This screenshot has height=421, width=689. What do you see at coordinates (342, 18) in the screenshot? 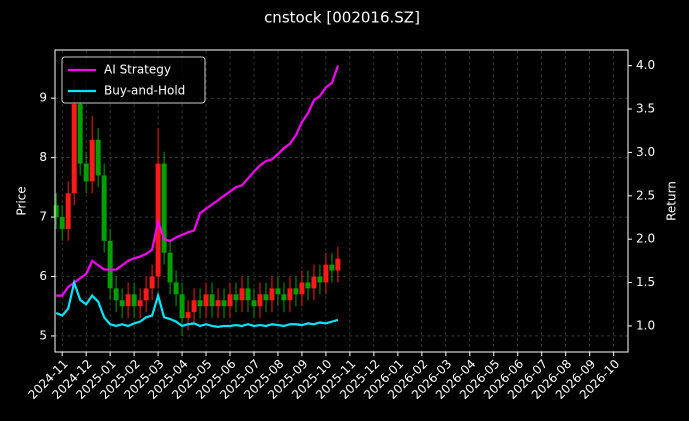
I see `chart-title: cnstock [002016.SZ]` at bounding box center [342, 18].